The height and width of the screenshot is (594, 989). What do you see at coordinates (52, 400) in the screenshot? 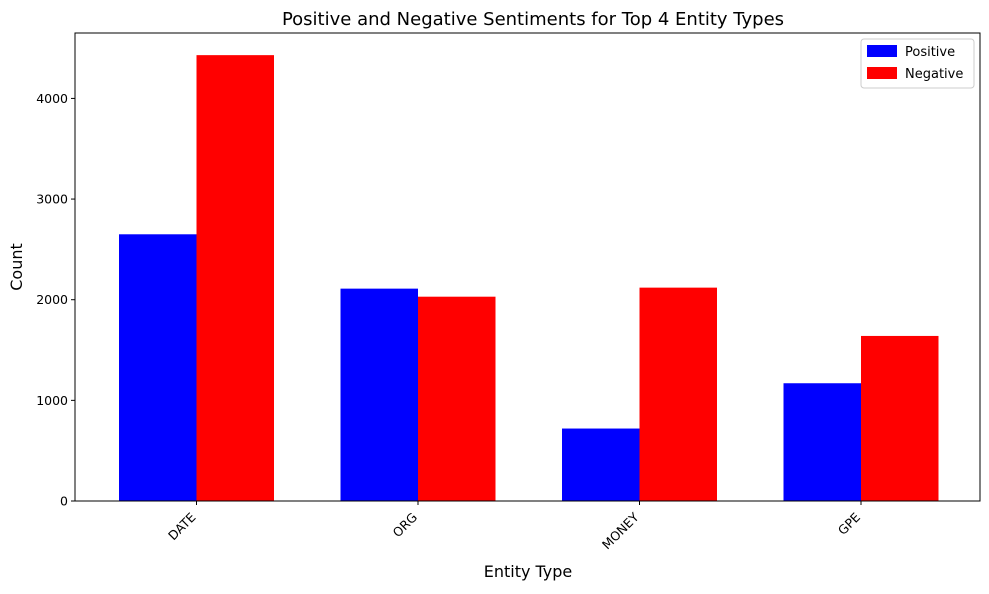
I see `y-tick-label: 1000` at bounding box center [52, 400].